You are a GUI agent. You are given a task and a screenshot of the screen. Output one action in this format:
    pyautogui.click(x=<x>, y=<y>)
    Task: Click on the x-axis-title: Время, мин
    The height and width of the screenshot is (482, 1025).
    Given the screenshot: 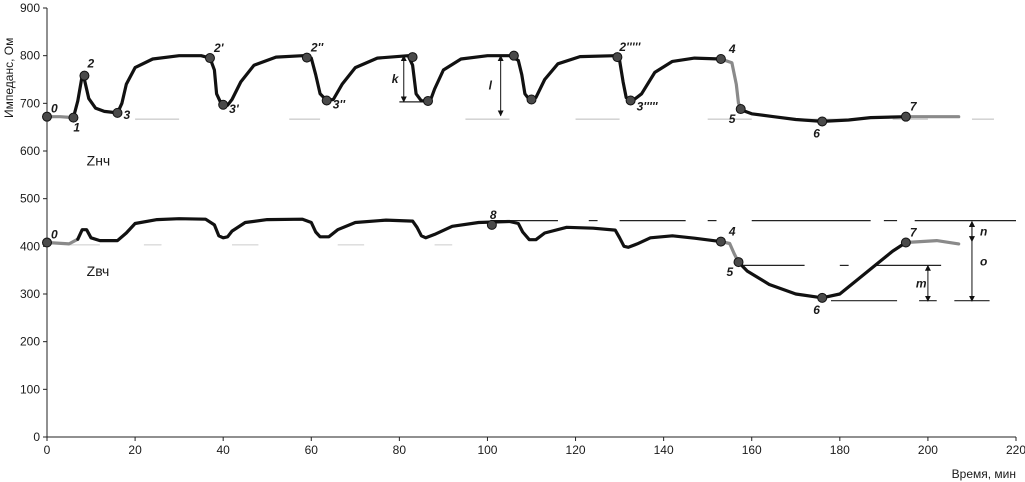 What is the action you would take?
    pyautogui.click(x=984, y=474)
    